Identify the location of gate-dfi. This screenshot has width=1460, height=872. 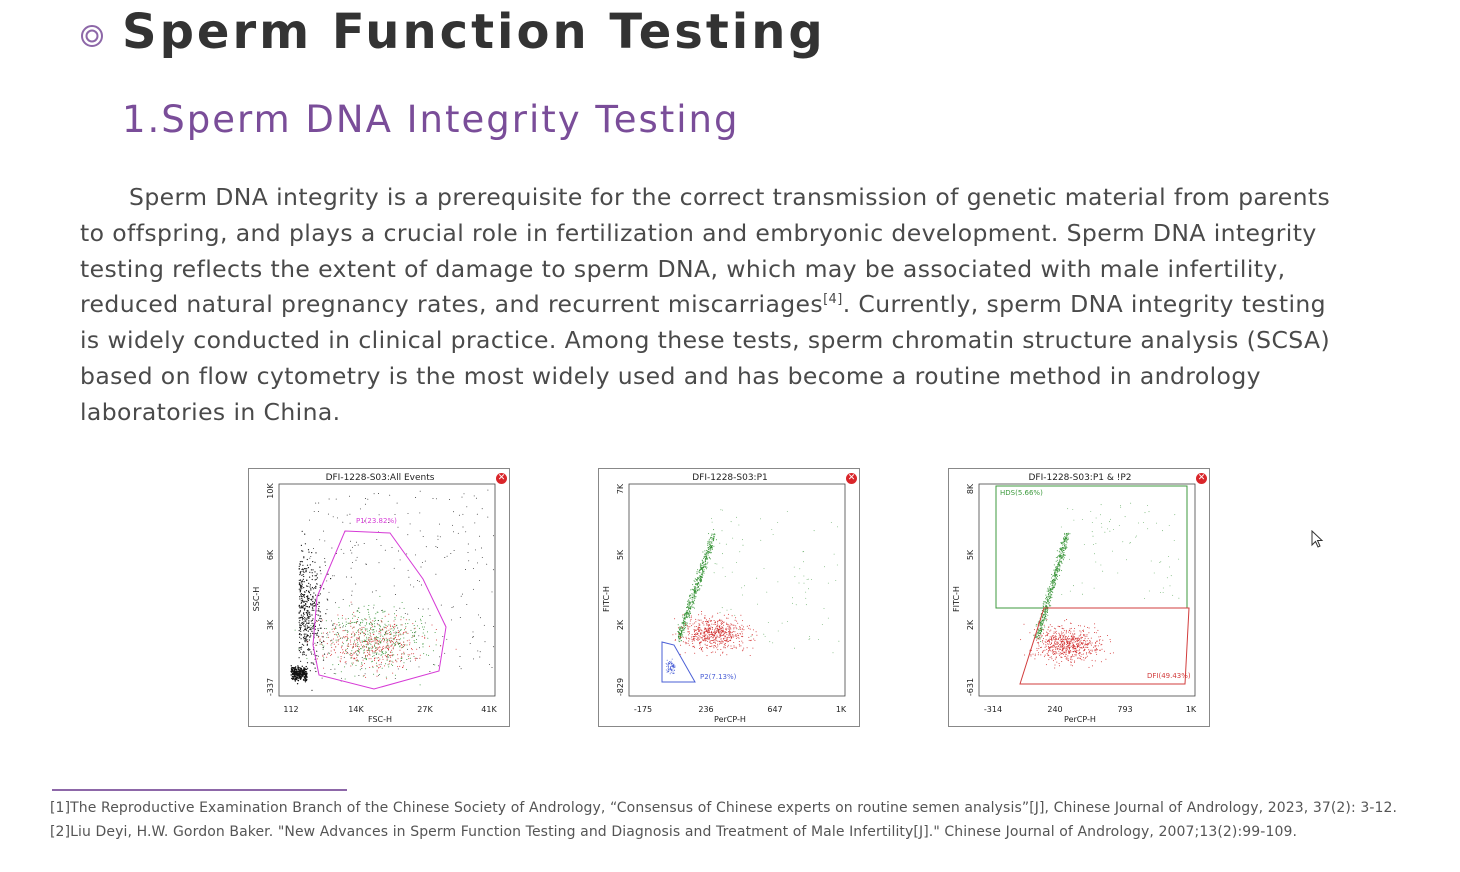
(1104, 646).